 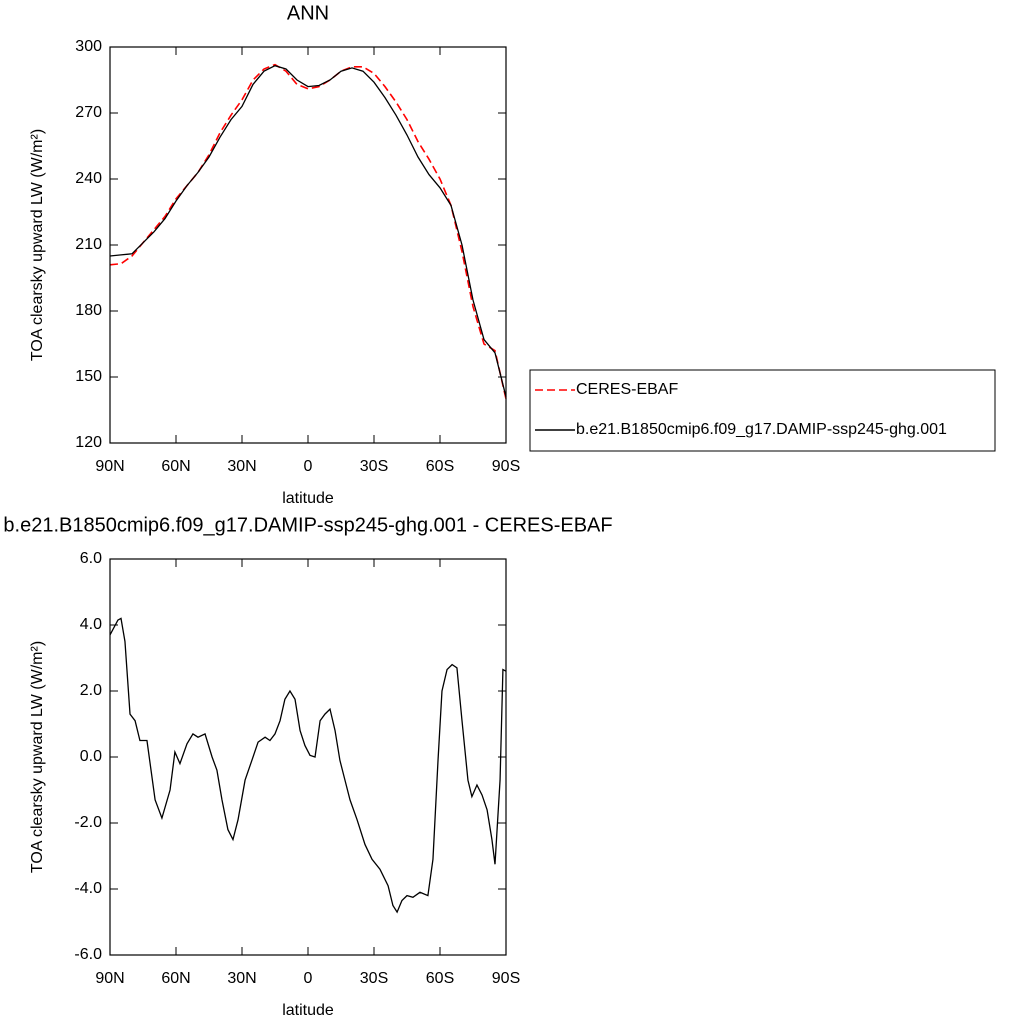 What do you see at coordinates (88, 888) in the screenshot?
I see `y-tick-label: -4.0` at bounding box center [88, 888].